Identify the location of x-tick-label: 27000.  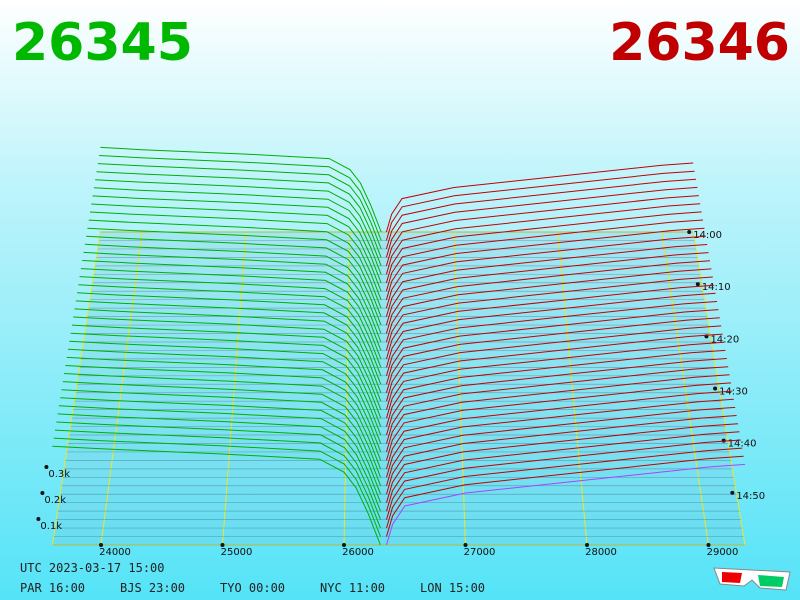
(480, 552).